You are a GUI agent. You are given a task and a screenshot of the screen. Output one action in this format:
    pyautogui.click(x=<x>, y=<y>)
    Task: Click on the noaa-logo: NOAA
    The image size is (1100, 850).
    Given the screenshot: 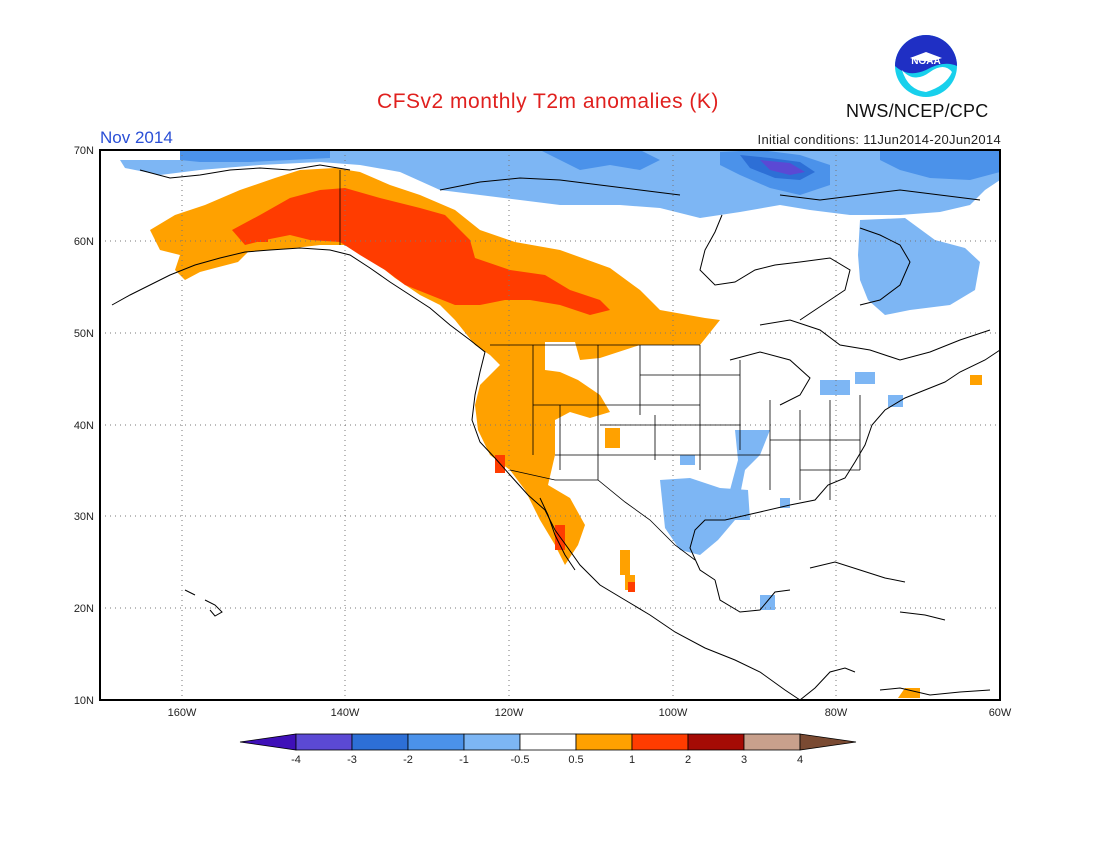 What is the action you would take?
    pyautogui.click(x=926, y=66)
    